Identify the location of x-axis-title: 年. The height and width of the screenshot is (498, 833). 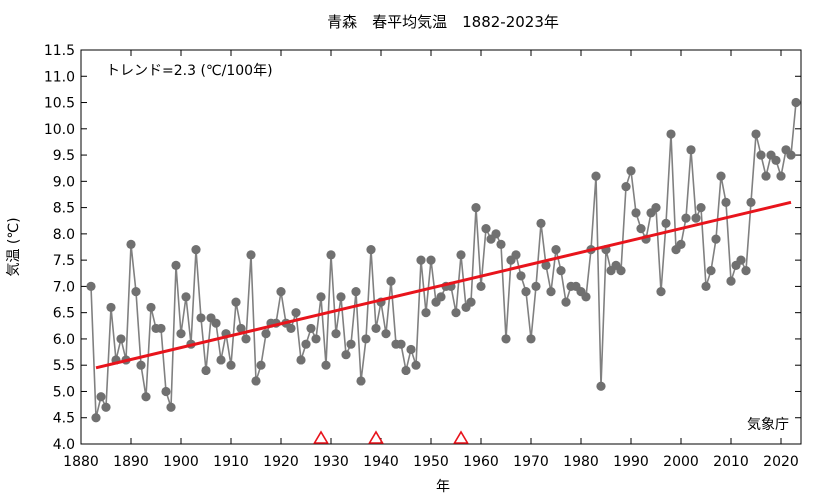
(443, 487).